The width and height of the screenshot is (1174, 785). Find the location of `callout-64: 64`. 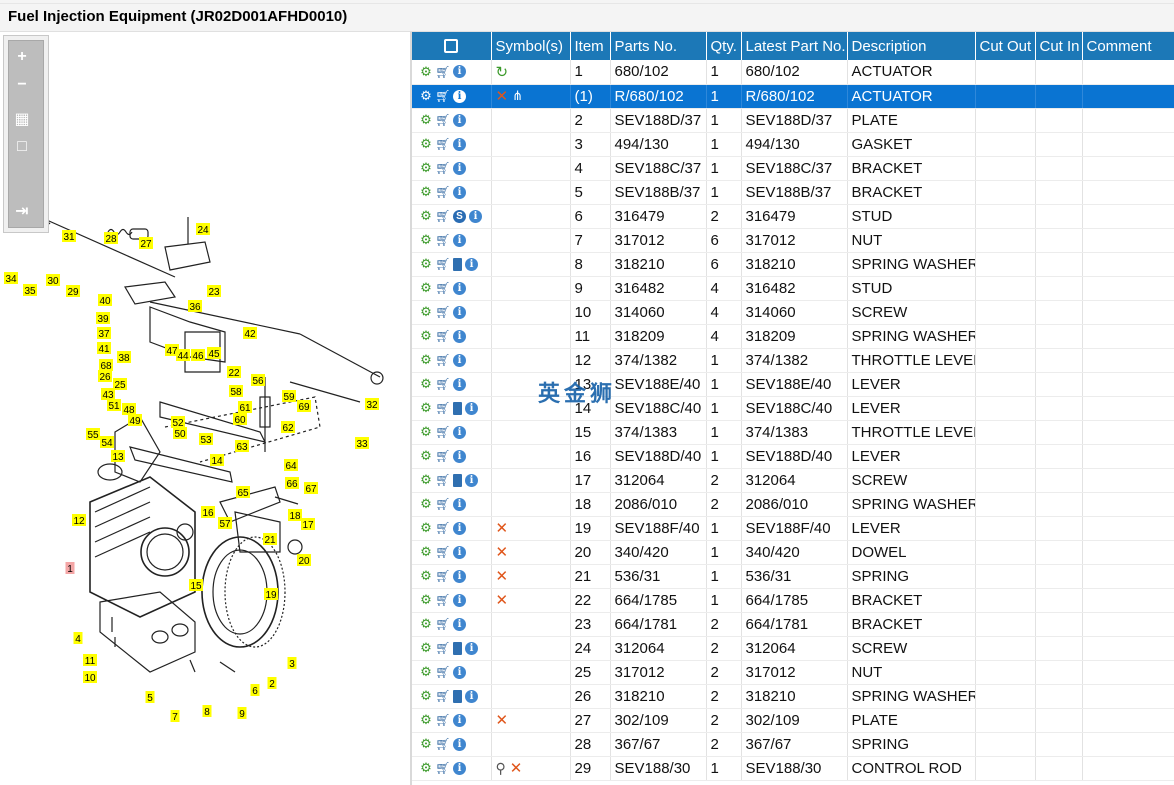

callout-64: 64 is located at coordinates (291, 465).